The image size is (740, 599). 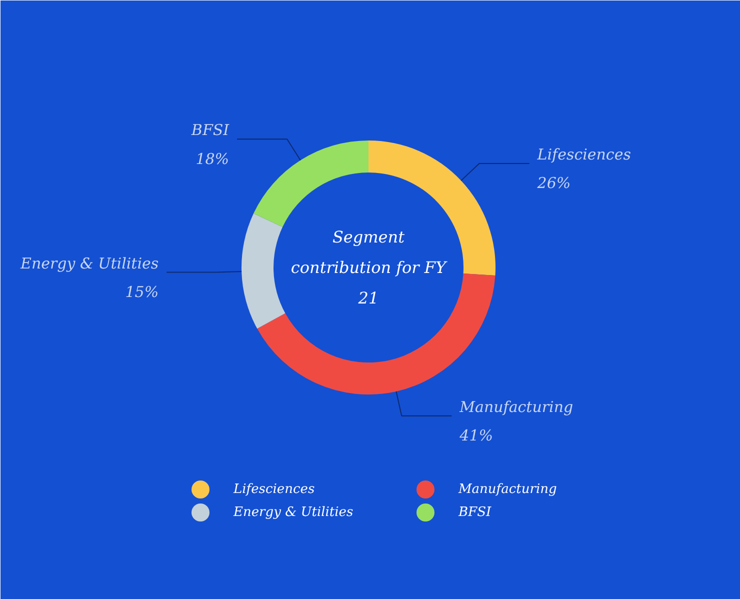 I want to click on data-label: 26%, so click(x=553, y=183).